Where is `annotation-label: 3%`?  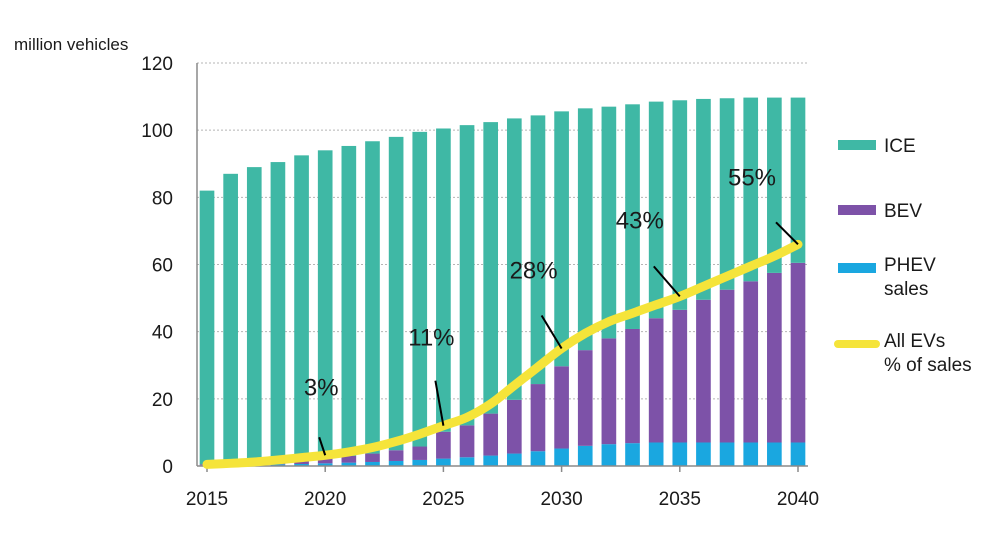
annotation-label: 3% is located at coordinates (321, 387).